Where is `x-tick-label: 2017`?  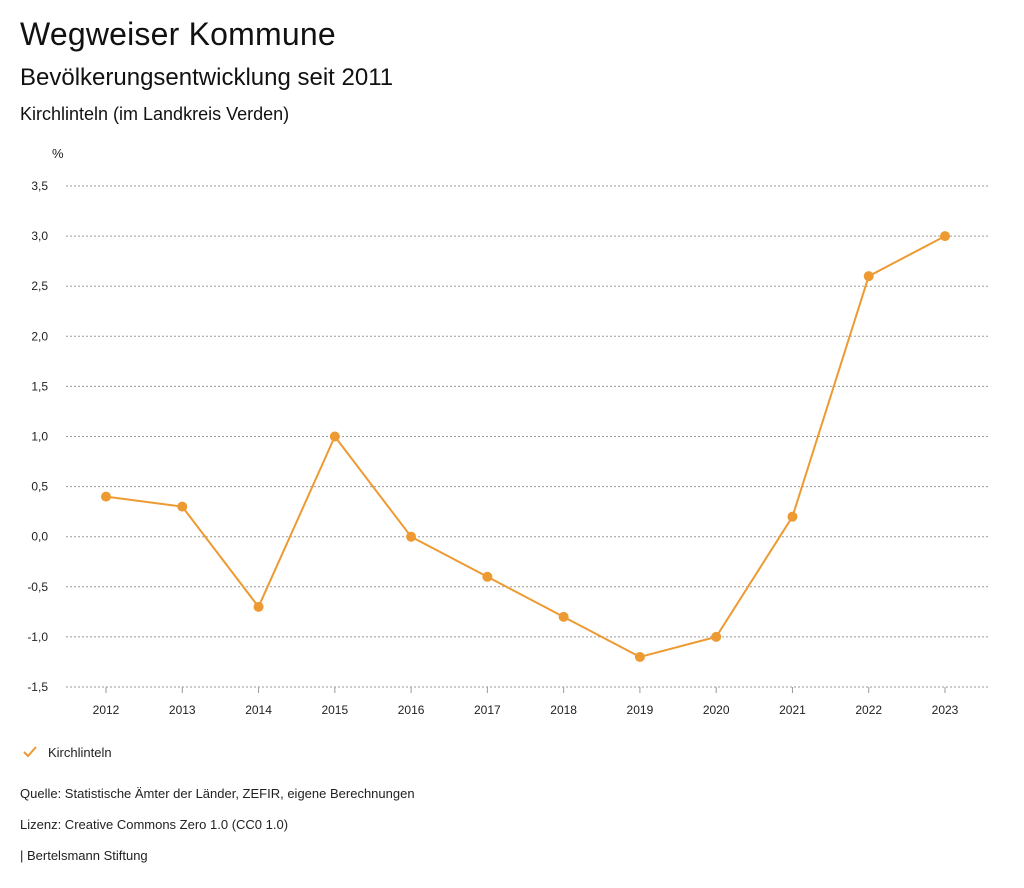
x-tick-label: 2017 is located at coordinates (487, 710).